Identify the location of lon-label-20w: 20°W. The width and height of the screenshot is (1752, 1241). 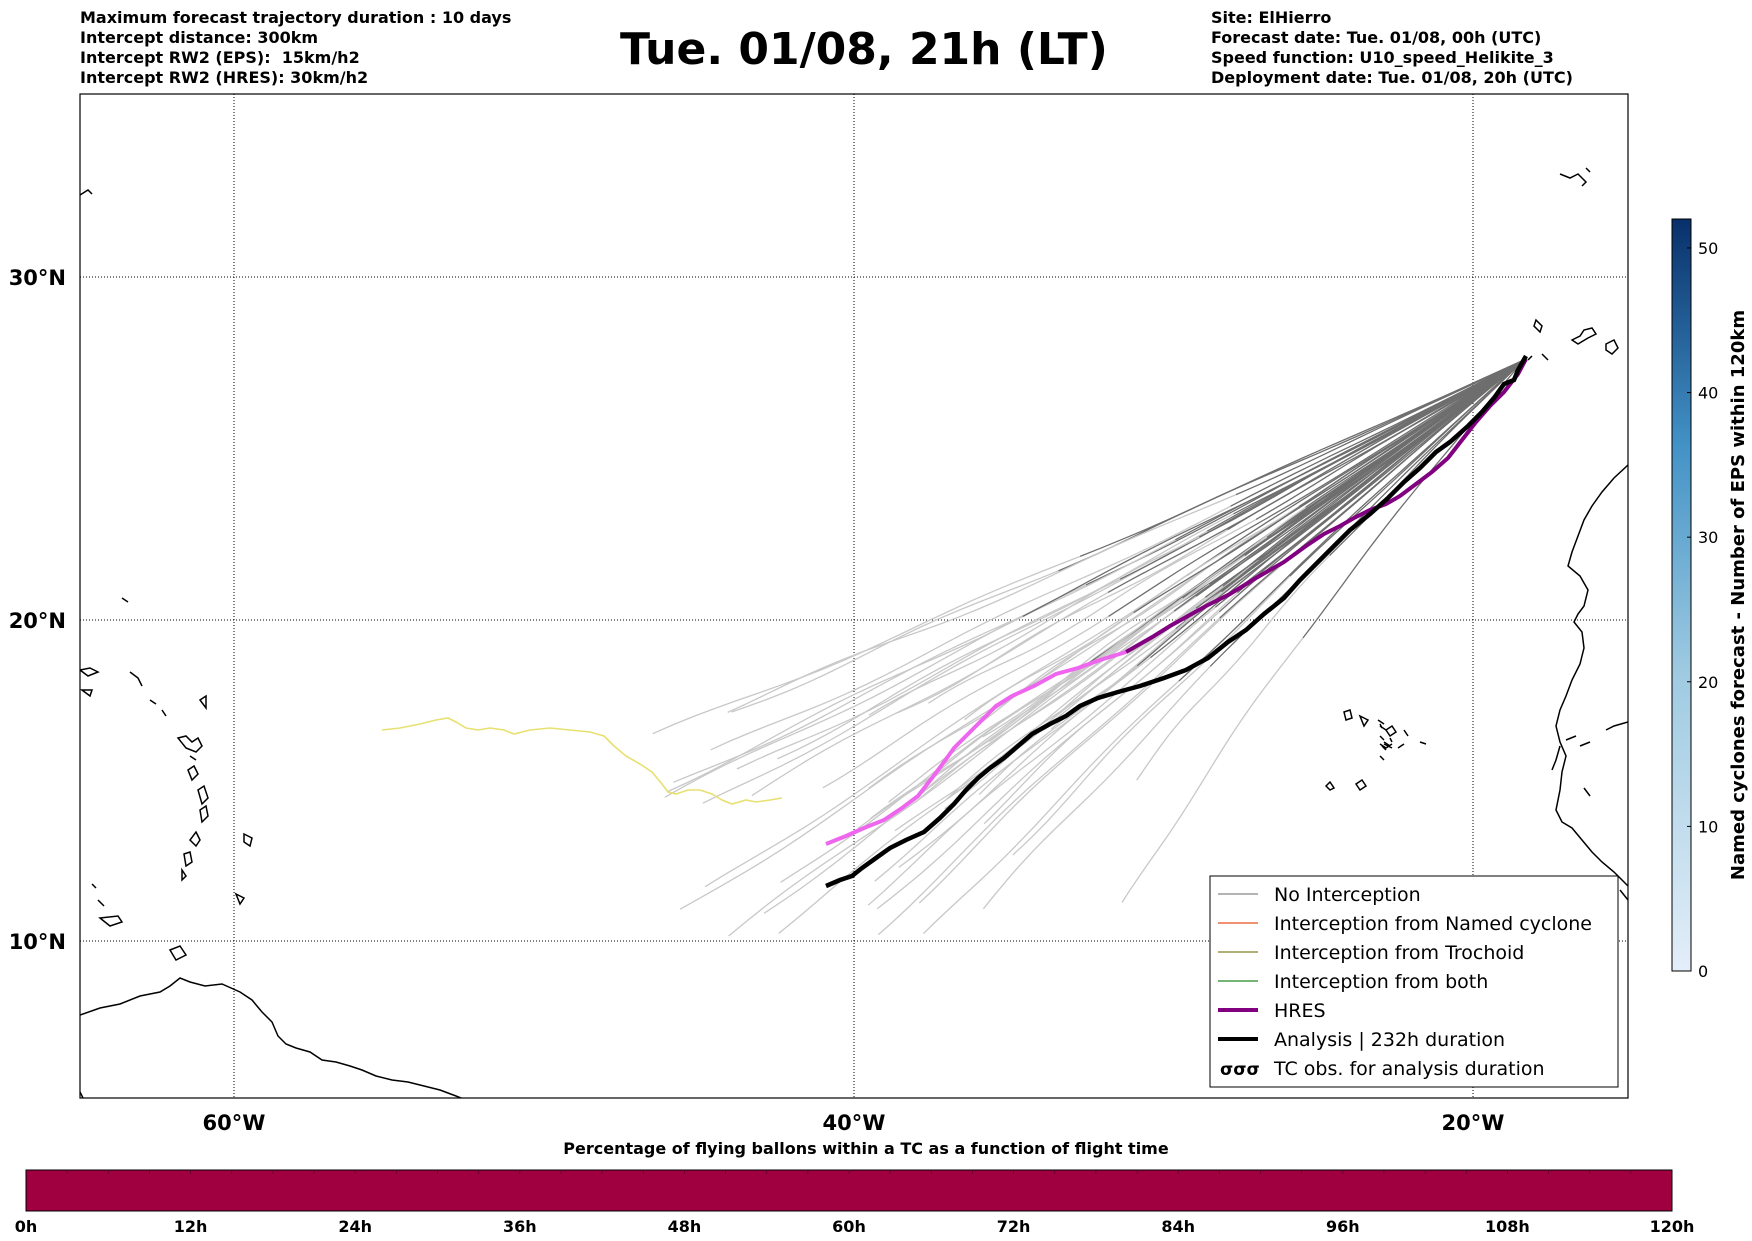
(1473, 1123).